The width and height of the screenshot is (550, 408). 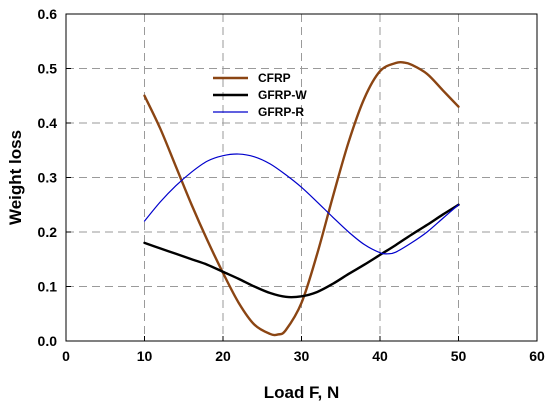 What do you see at coordinates (48, 69) in the screenshot?
I see `y-tick-label: 0.5` at bounding box center [48, 69].